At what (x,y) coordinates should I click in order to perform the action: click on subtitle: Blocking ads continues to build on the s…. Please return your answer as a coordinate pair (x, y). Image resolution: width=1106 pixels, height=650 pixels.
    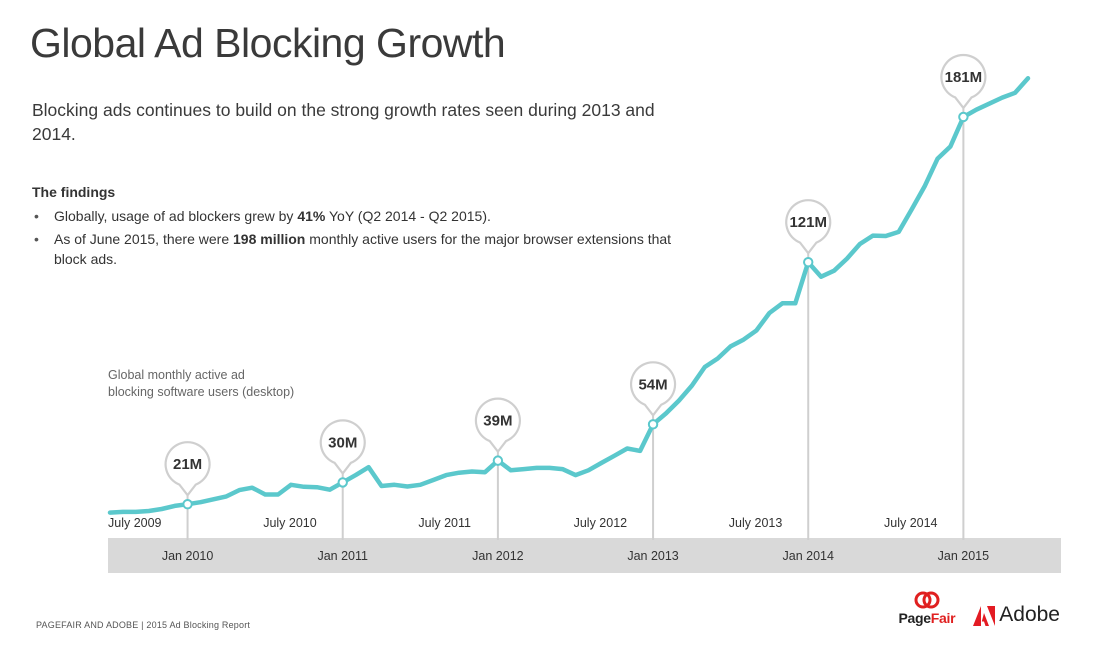
    Looking at the image, I should click on (343, 122).